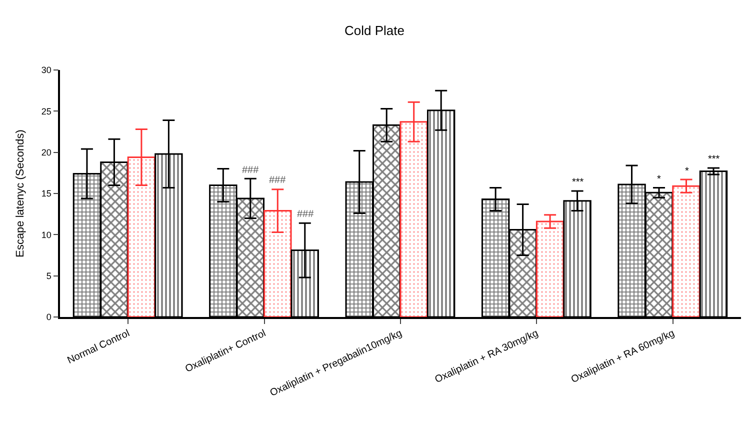  I want to click on y-tick-label: 20, so click(46, 152).